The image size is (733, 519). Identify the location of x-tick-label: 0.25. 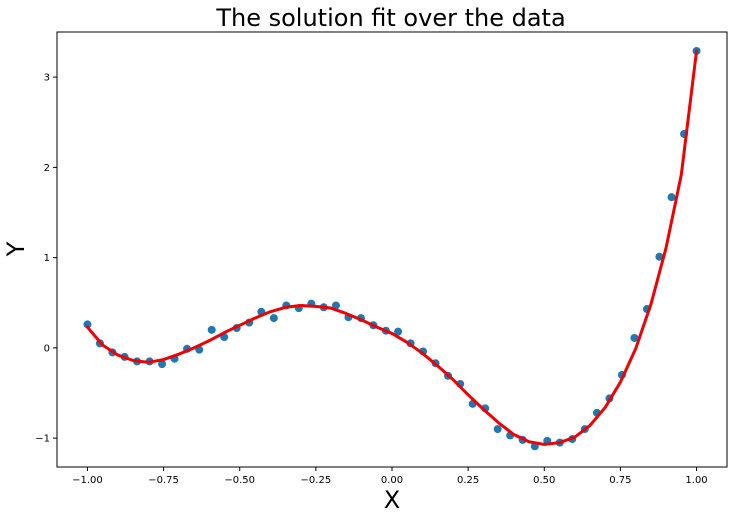
(468, 480).